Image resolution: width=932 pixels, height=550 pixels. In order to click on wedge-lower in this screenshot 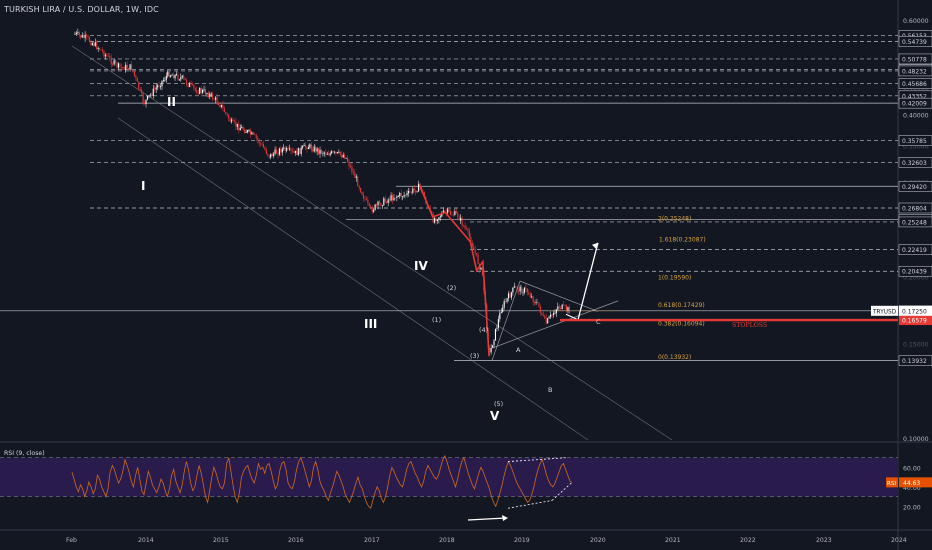, I will do `click(555, 324)`.